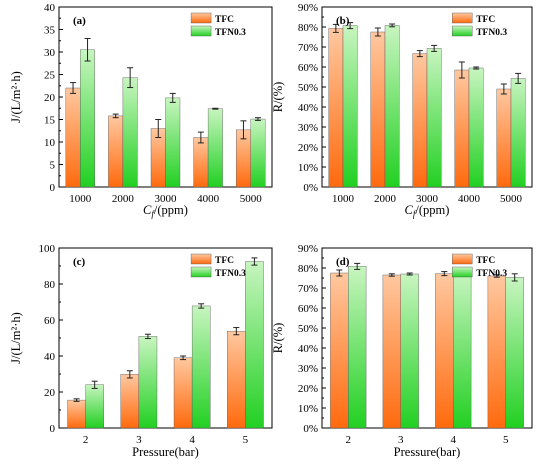 The width and height of the screenshot is (554, 468). I want to click on x-axis-label: Pressure(bar), so click(165, 452).